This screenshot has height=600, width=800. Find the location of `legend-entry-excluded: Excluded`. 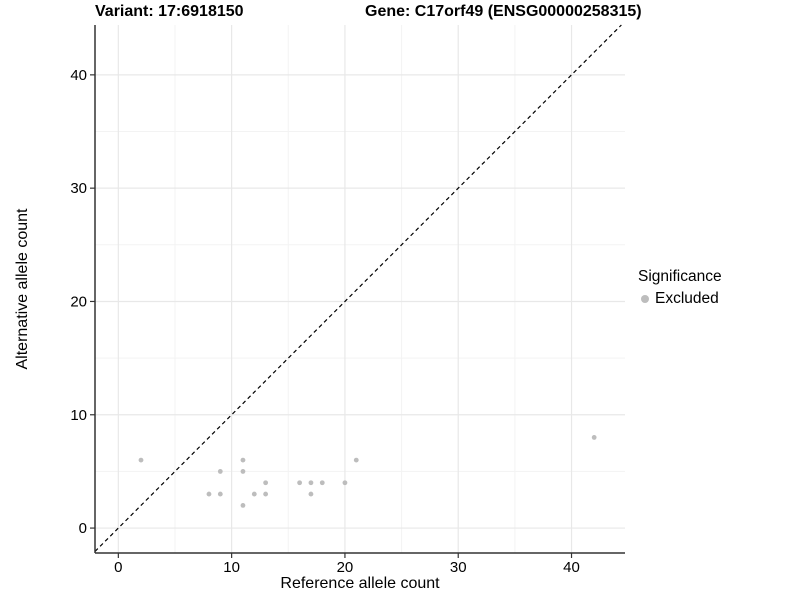

legend-entry-excluded: Excluded is located at coordinates (680, 299).